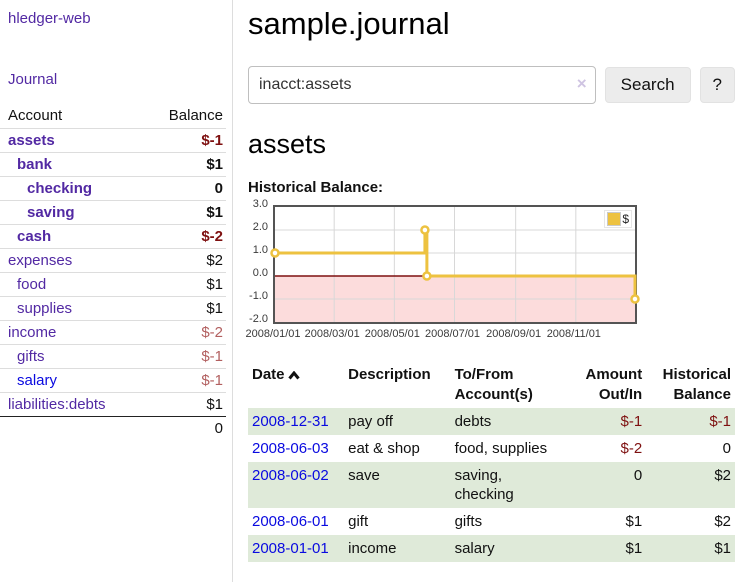 The image size is (742, 582). I want to click on account-link-food: food, so click(32, 284).